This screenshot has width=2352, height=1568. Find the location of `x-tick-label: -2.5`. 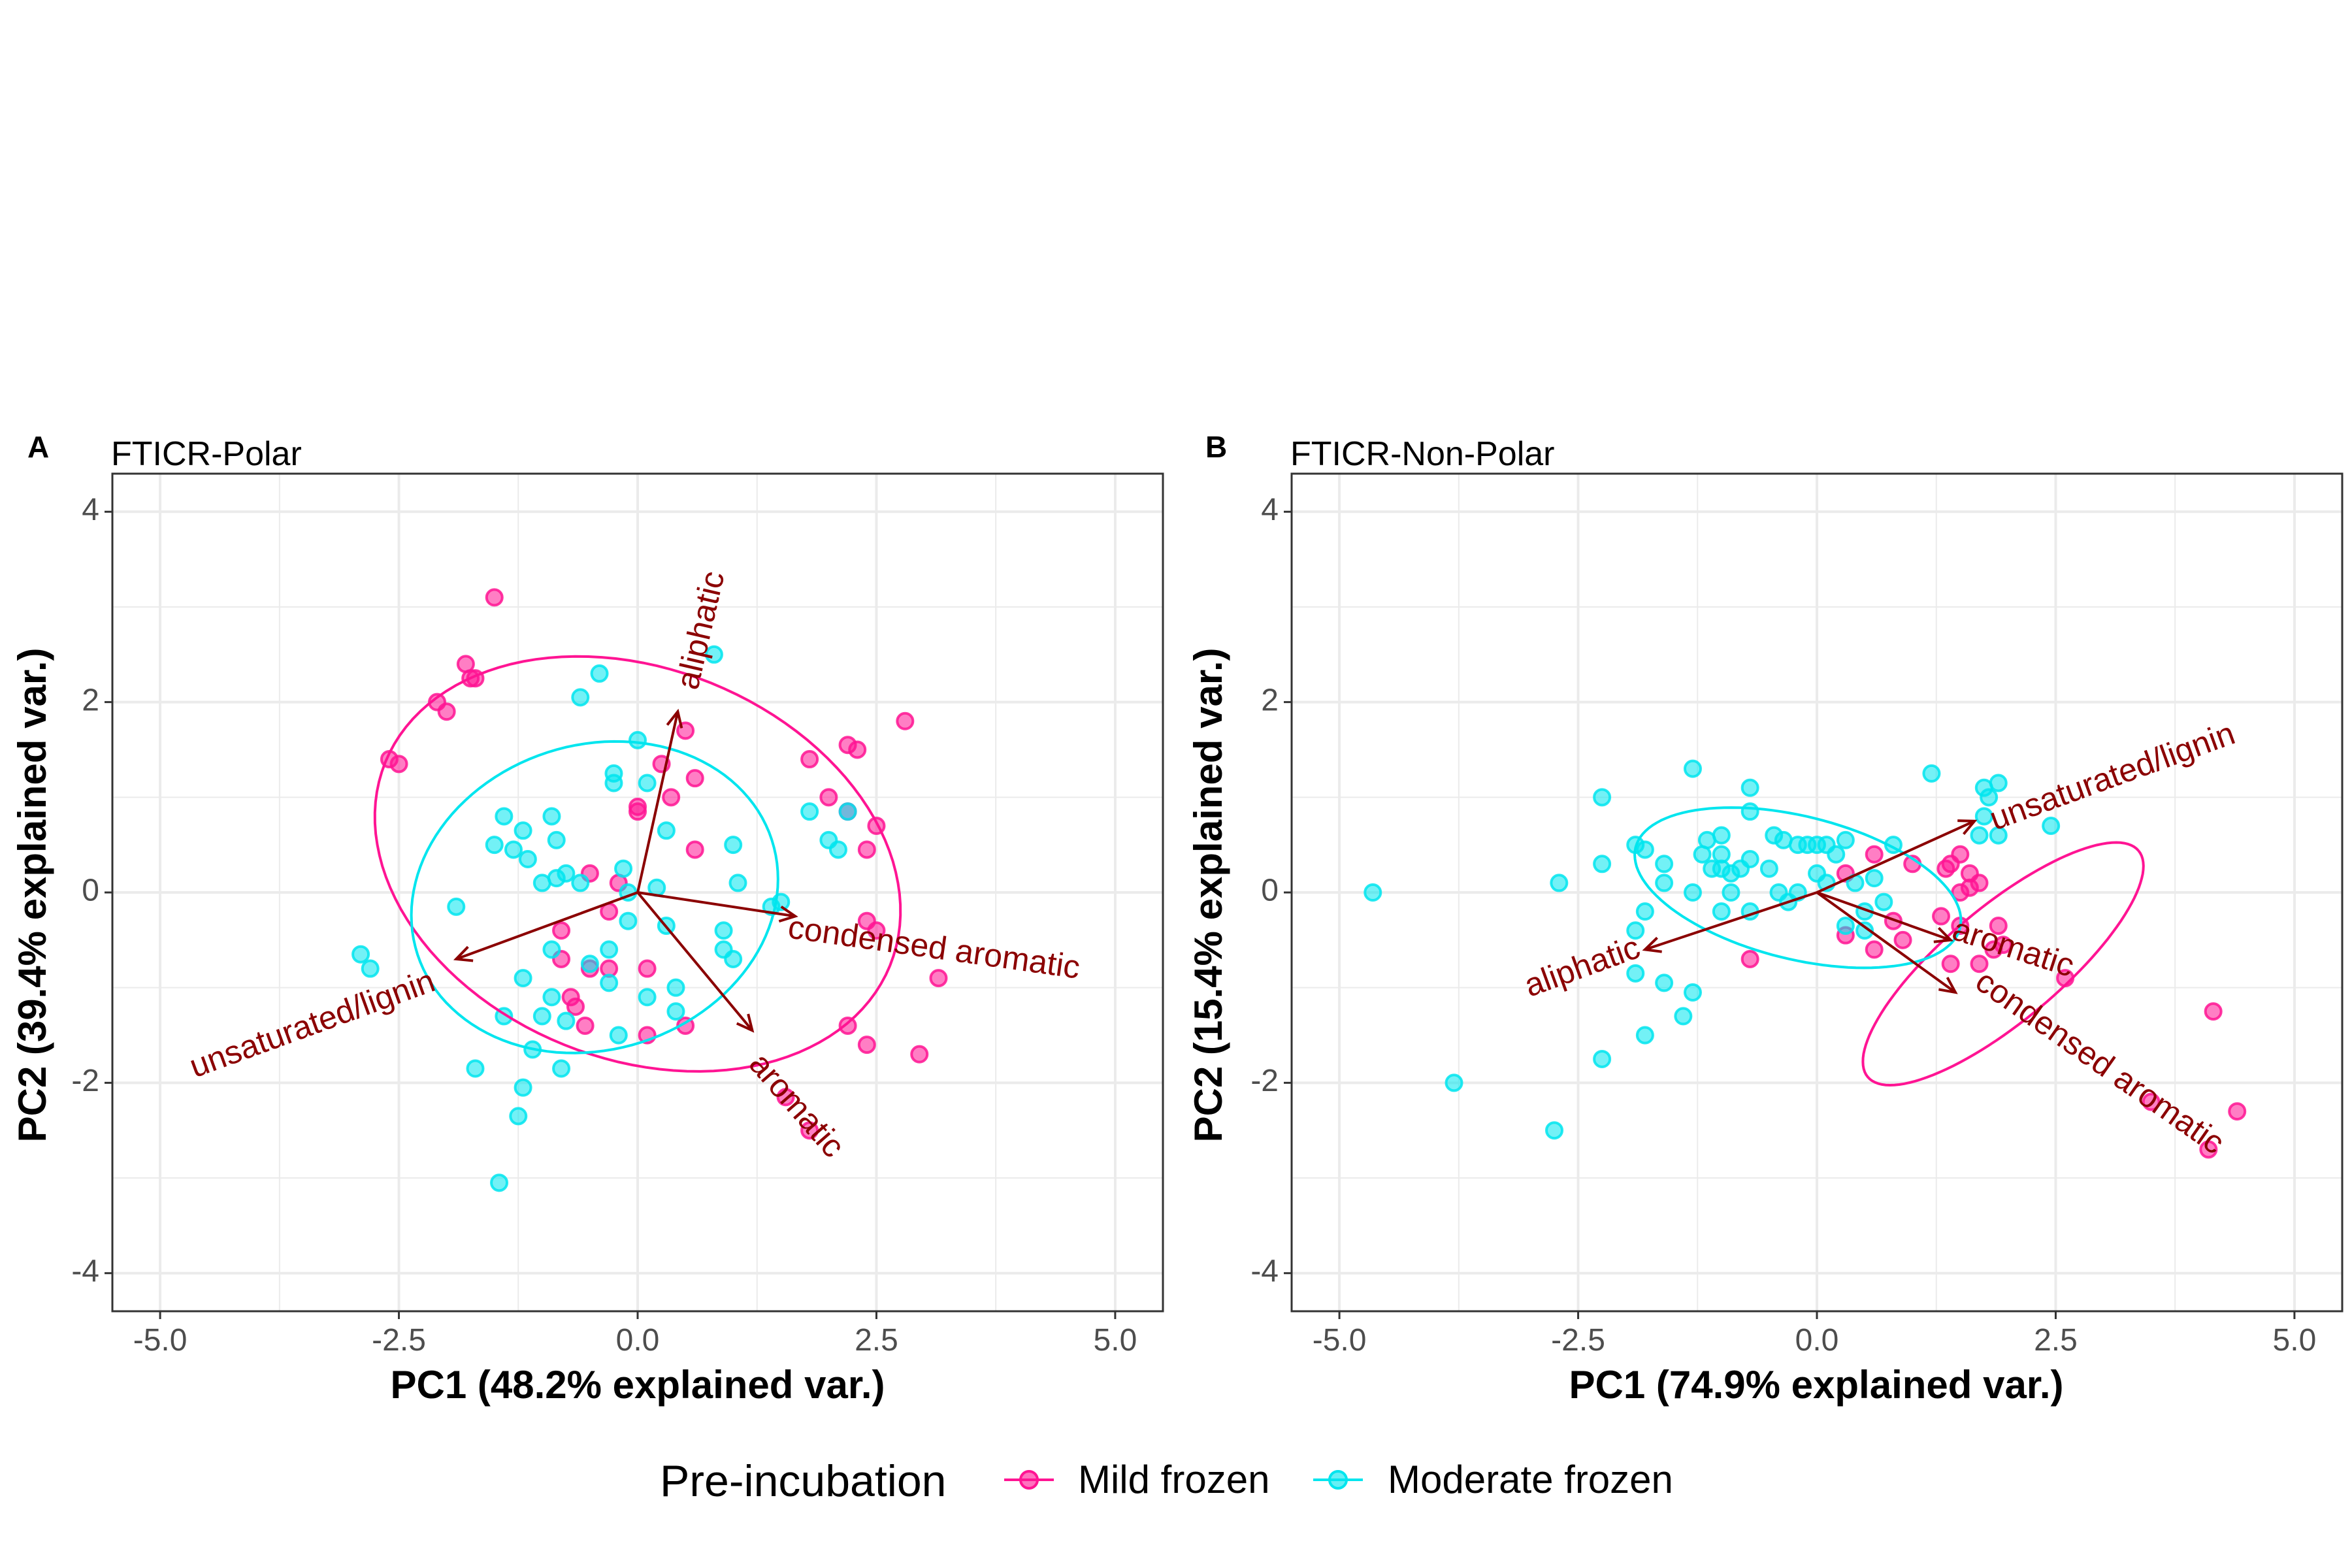

x-tick-label: -2.5 is located at coordinates (399, 1340).